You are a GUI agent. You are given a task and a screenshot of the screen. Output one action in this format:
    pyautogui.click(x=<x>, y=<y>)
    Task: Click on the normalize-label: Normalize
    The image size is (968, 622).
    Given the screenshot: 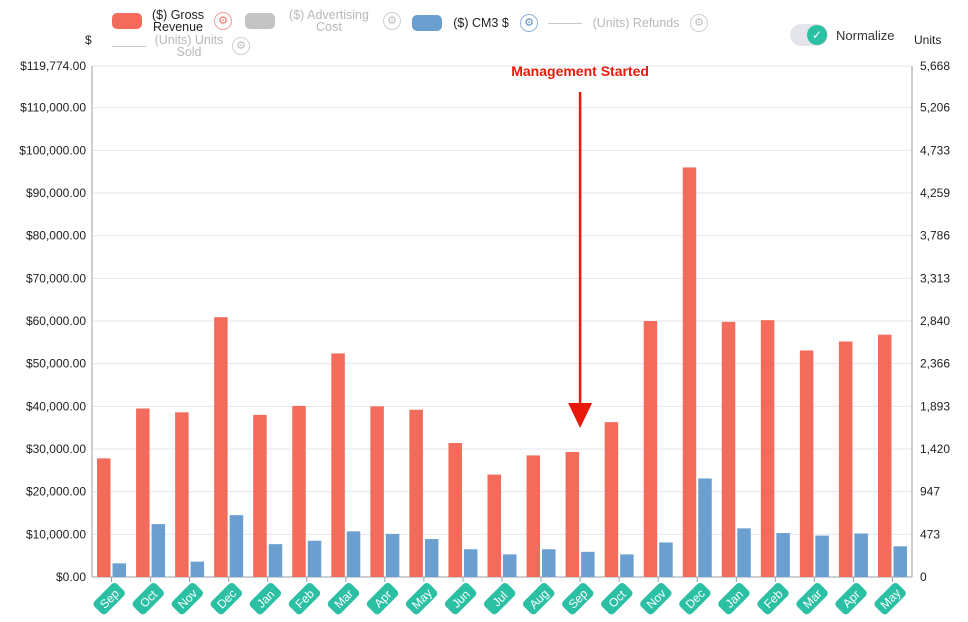 What is the action you would take?
    pyautogui.click(x=865, y=35)
    